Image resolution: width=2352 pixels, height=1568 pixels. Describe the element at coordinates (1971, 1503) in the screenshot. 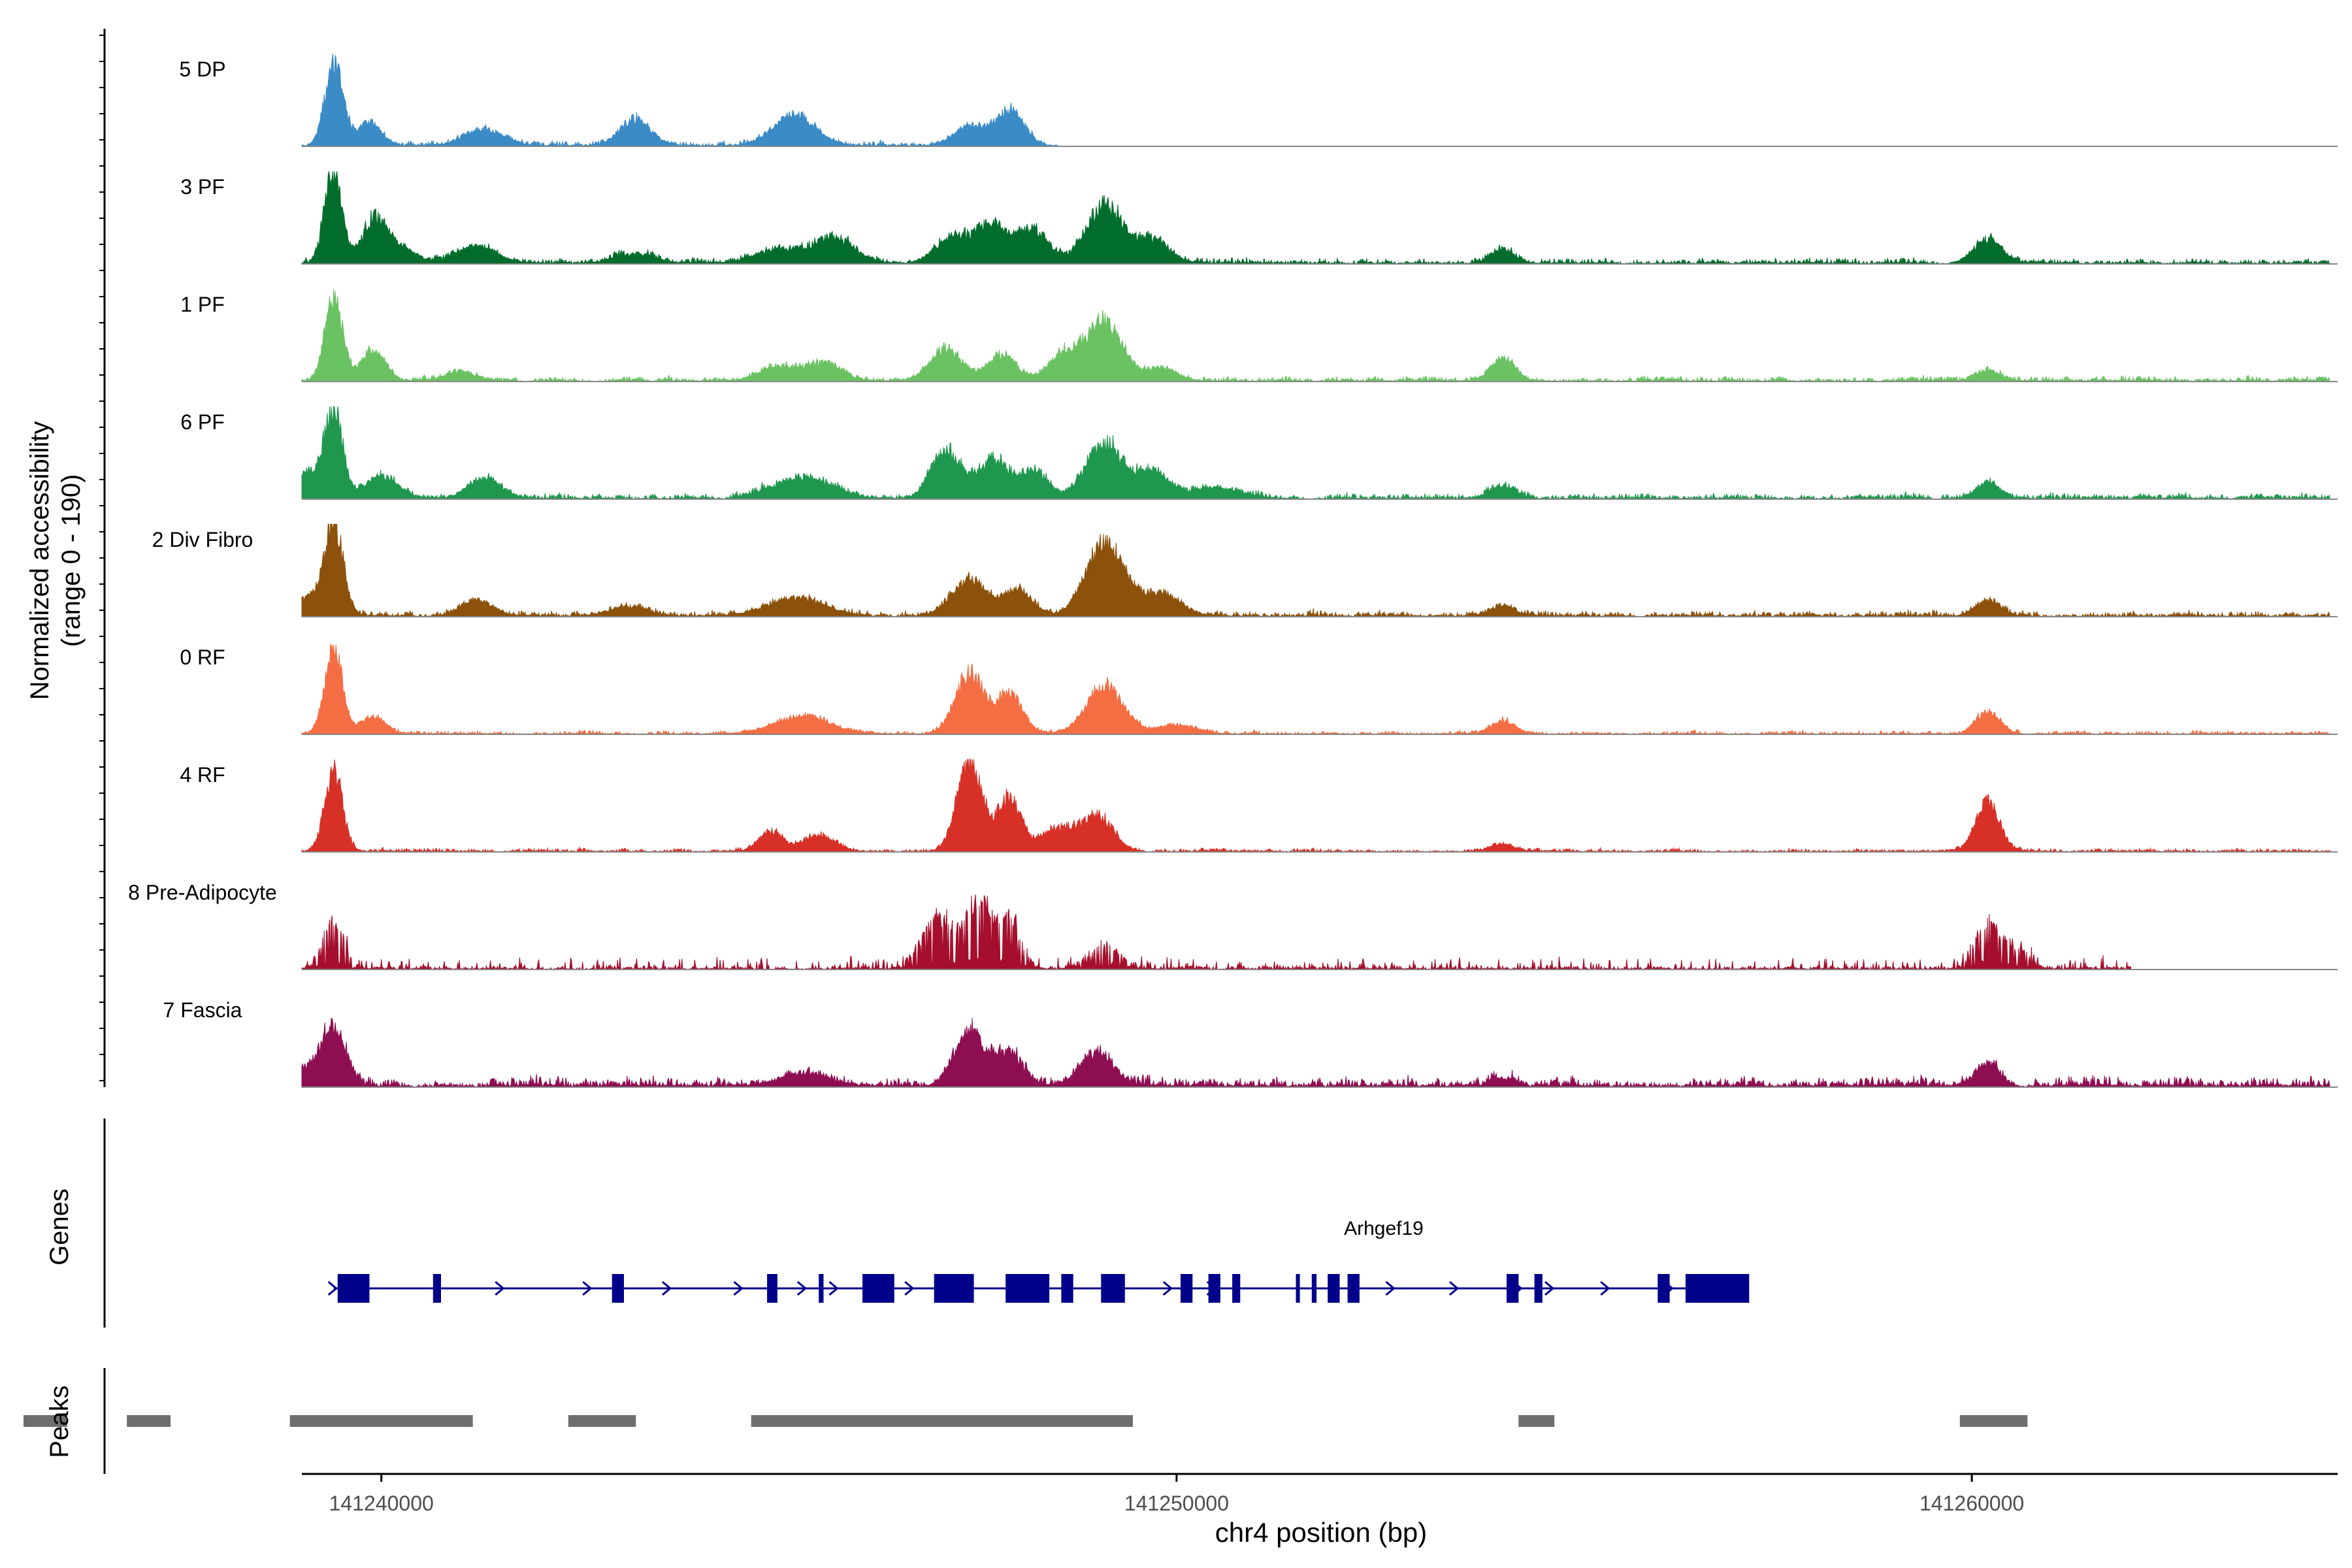

I see `x-axis-tick-label: 141260000` at that location.